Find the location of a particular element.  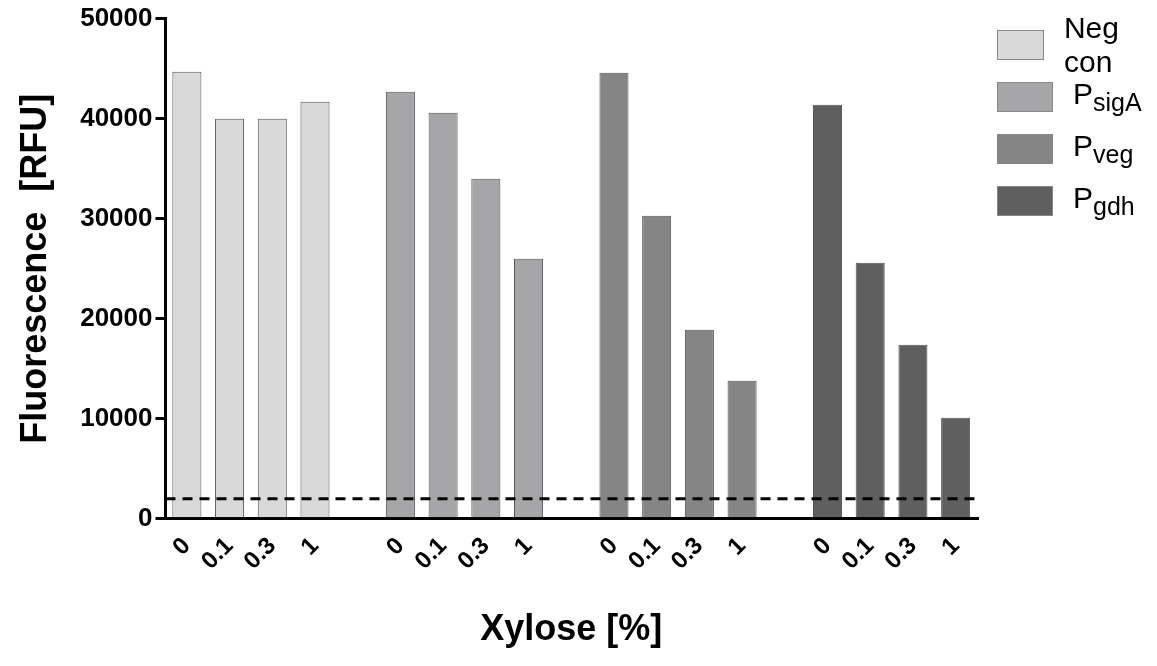

y-tick-label: 50000 is located at coordinates (116, 16).